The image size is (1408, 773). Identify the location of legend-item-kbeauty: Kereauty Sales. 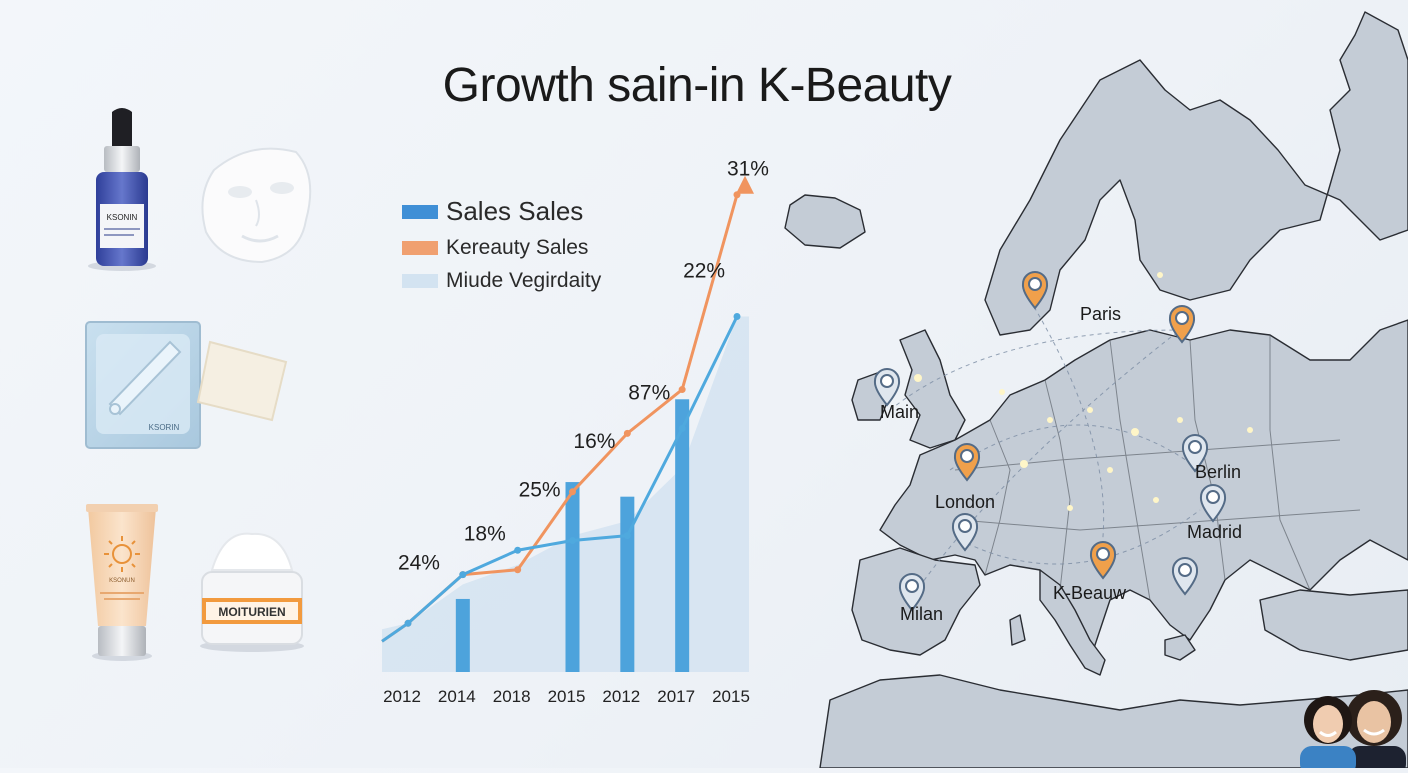
(501, 248).